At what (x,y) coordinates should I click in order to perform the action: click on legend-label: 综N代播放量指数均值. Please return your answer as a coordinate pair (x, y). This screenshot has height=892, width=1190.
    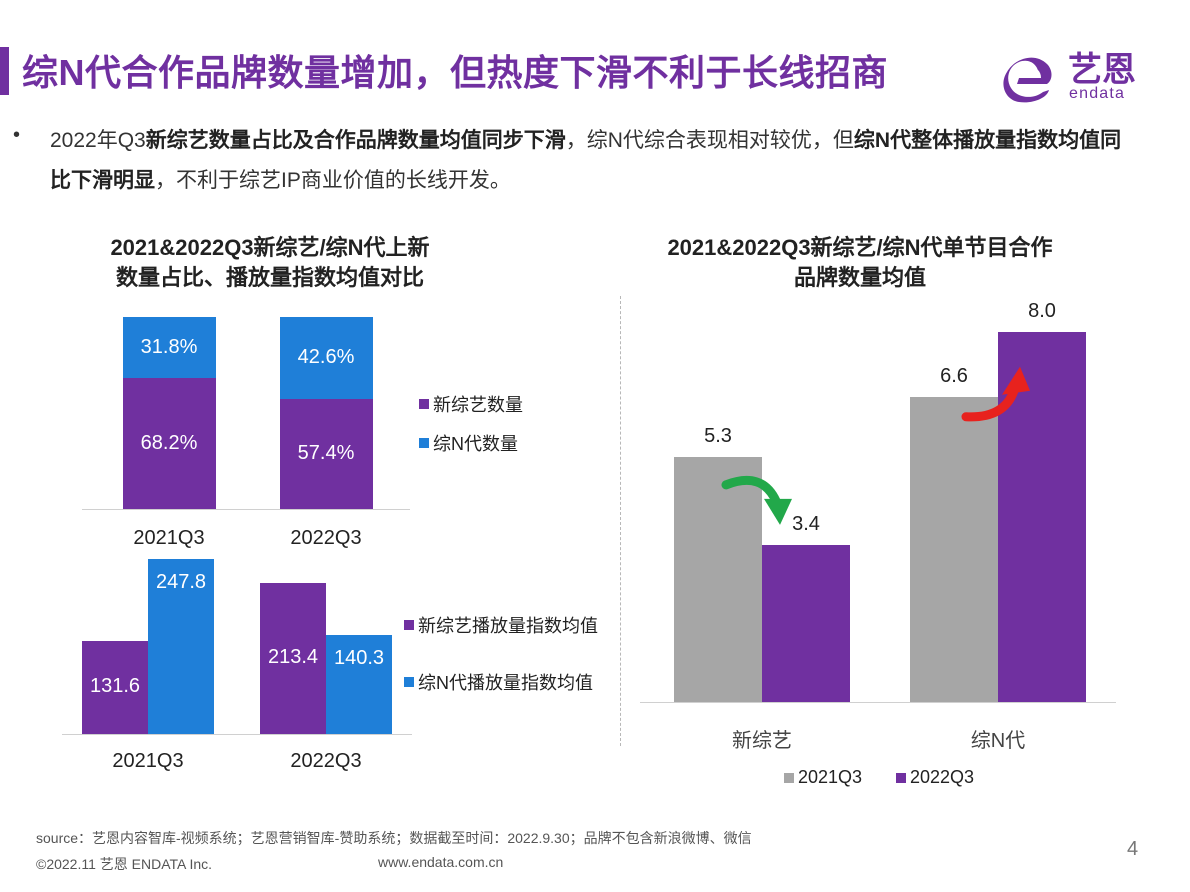
    Looking at the image, I should click on (505, 683).